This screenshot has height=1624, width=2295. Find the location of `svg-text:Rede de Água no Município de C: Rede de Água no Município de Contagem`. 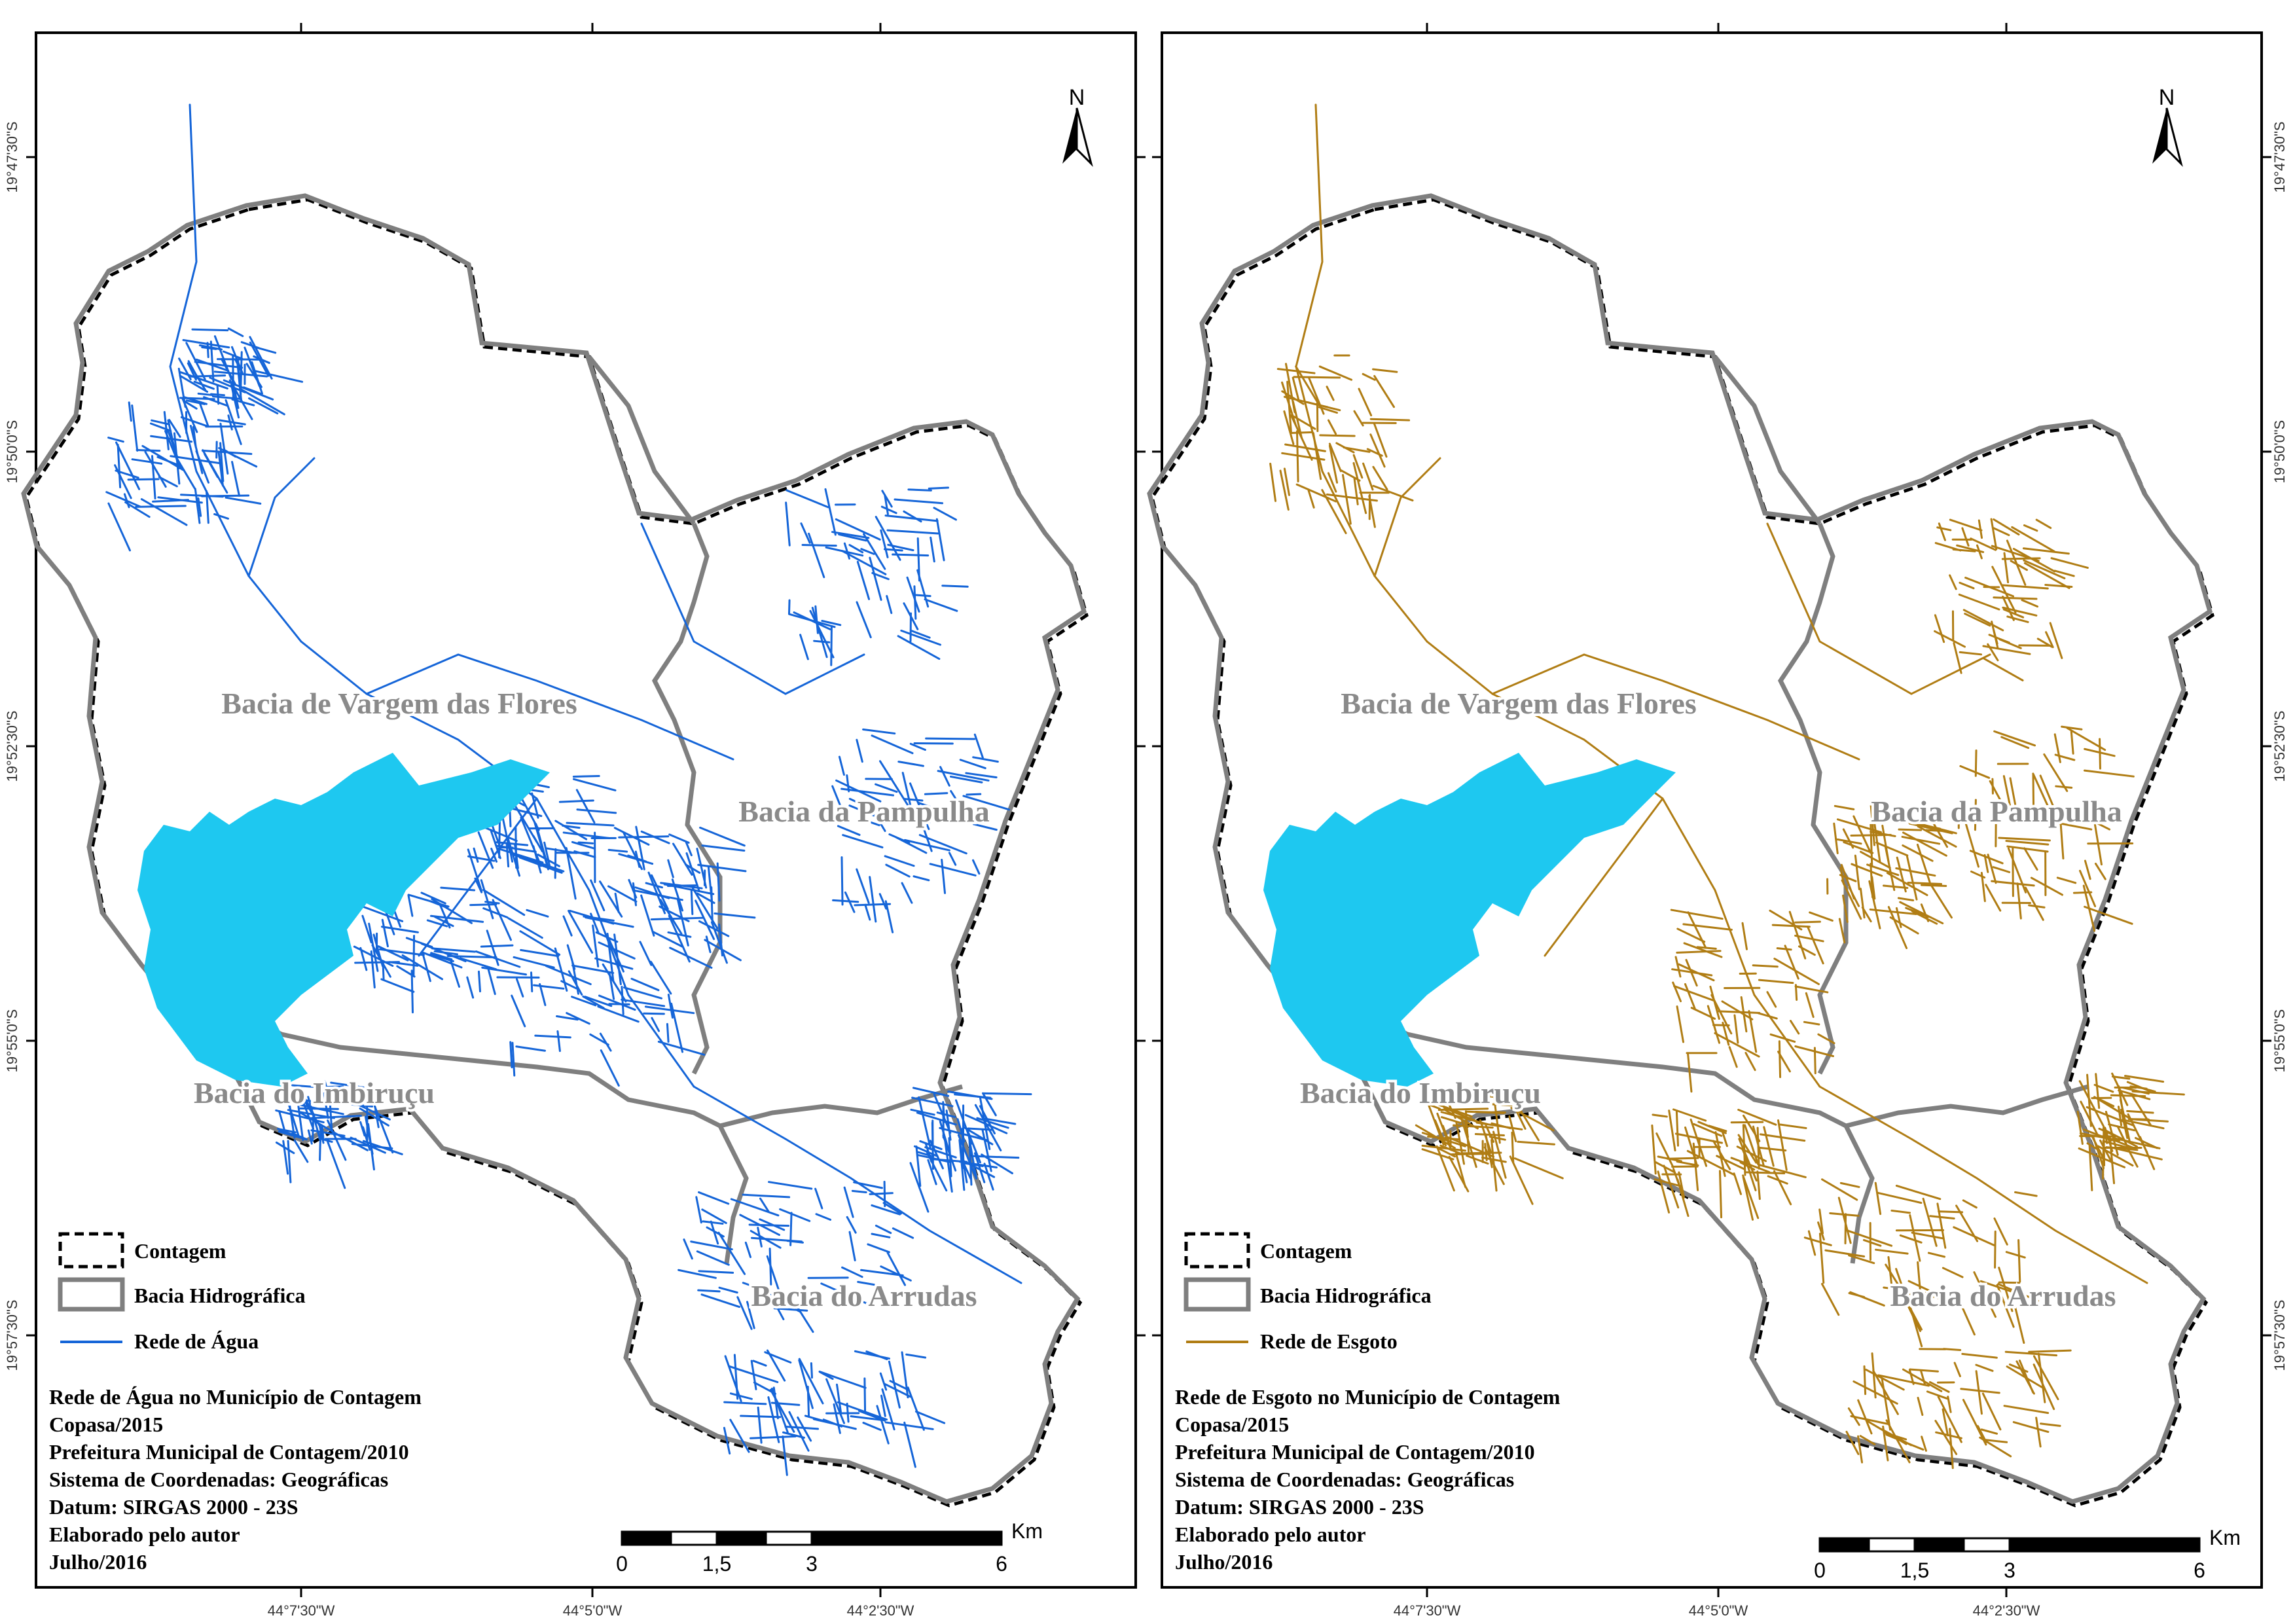

svg-text:Rede de Água no Município de C: Rede de Água no Município de Contagem is located at coordinates (236, 1397).